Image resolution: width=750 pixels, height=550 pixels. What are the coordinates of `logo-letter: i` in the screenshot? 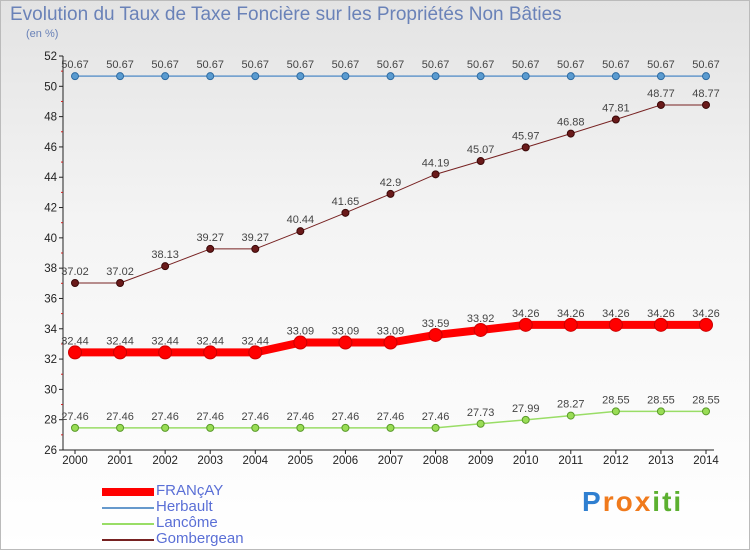 It's located at (657, 501).